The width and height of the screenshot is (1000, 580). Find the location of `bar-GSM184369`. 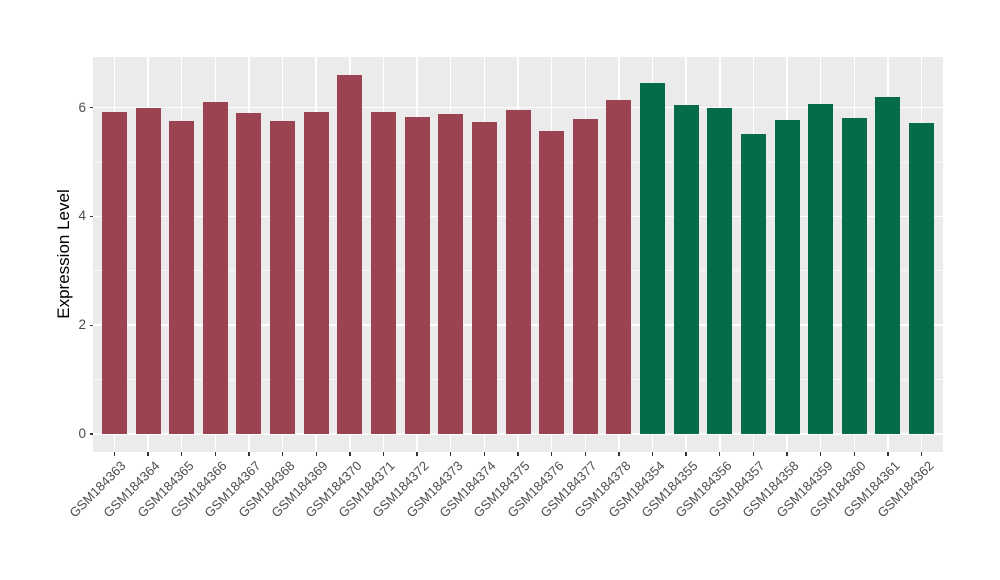

bar-GSM184369 is located at coordinates (316, 273).